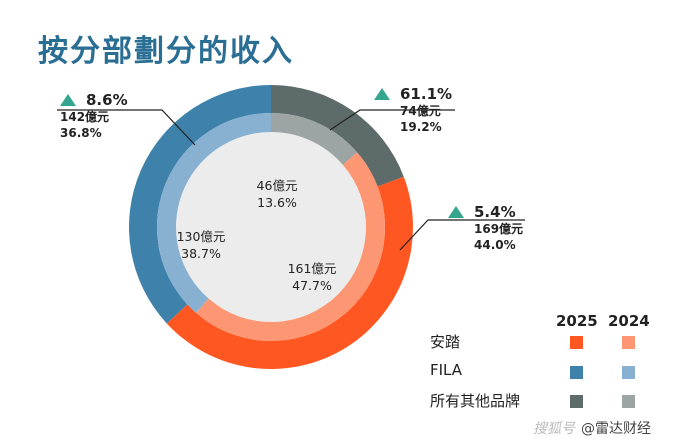 The image size is (690, 447). What do you see at coordinates (576, 401) in the screenshot?
I see `legend-swatch-other-2025` at bounding box center [576, 401].